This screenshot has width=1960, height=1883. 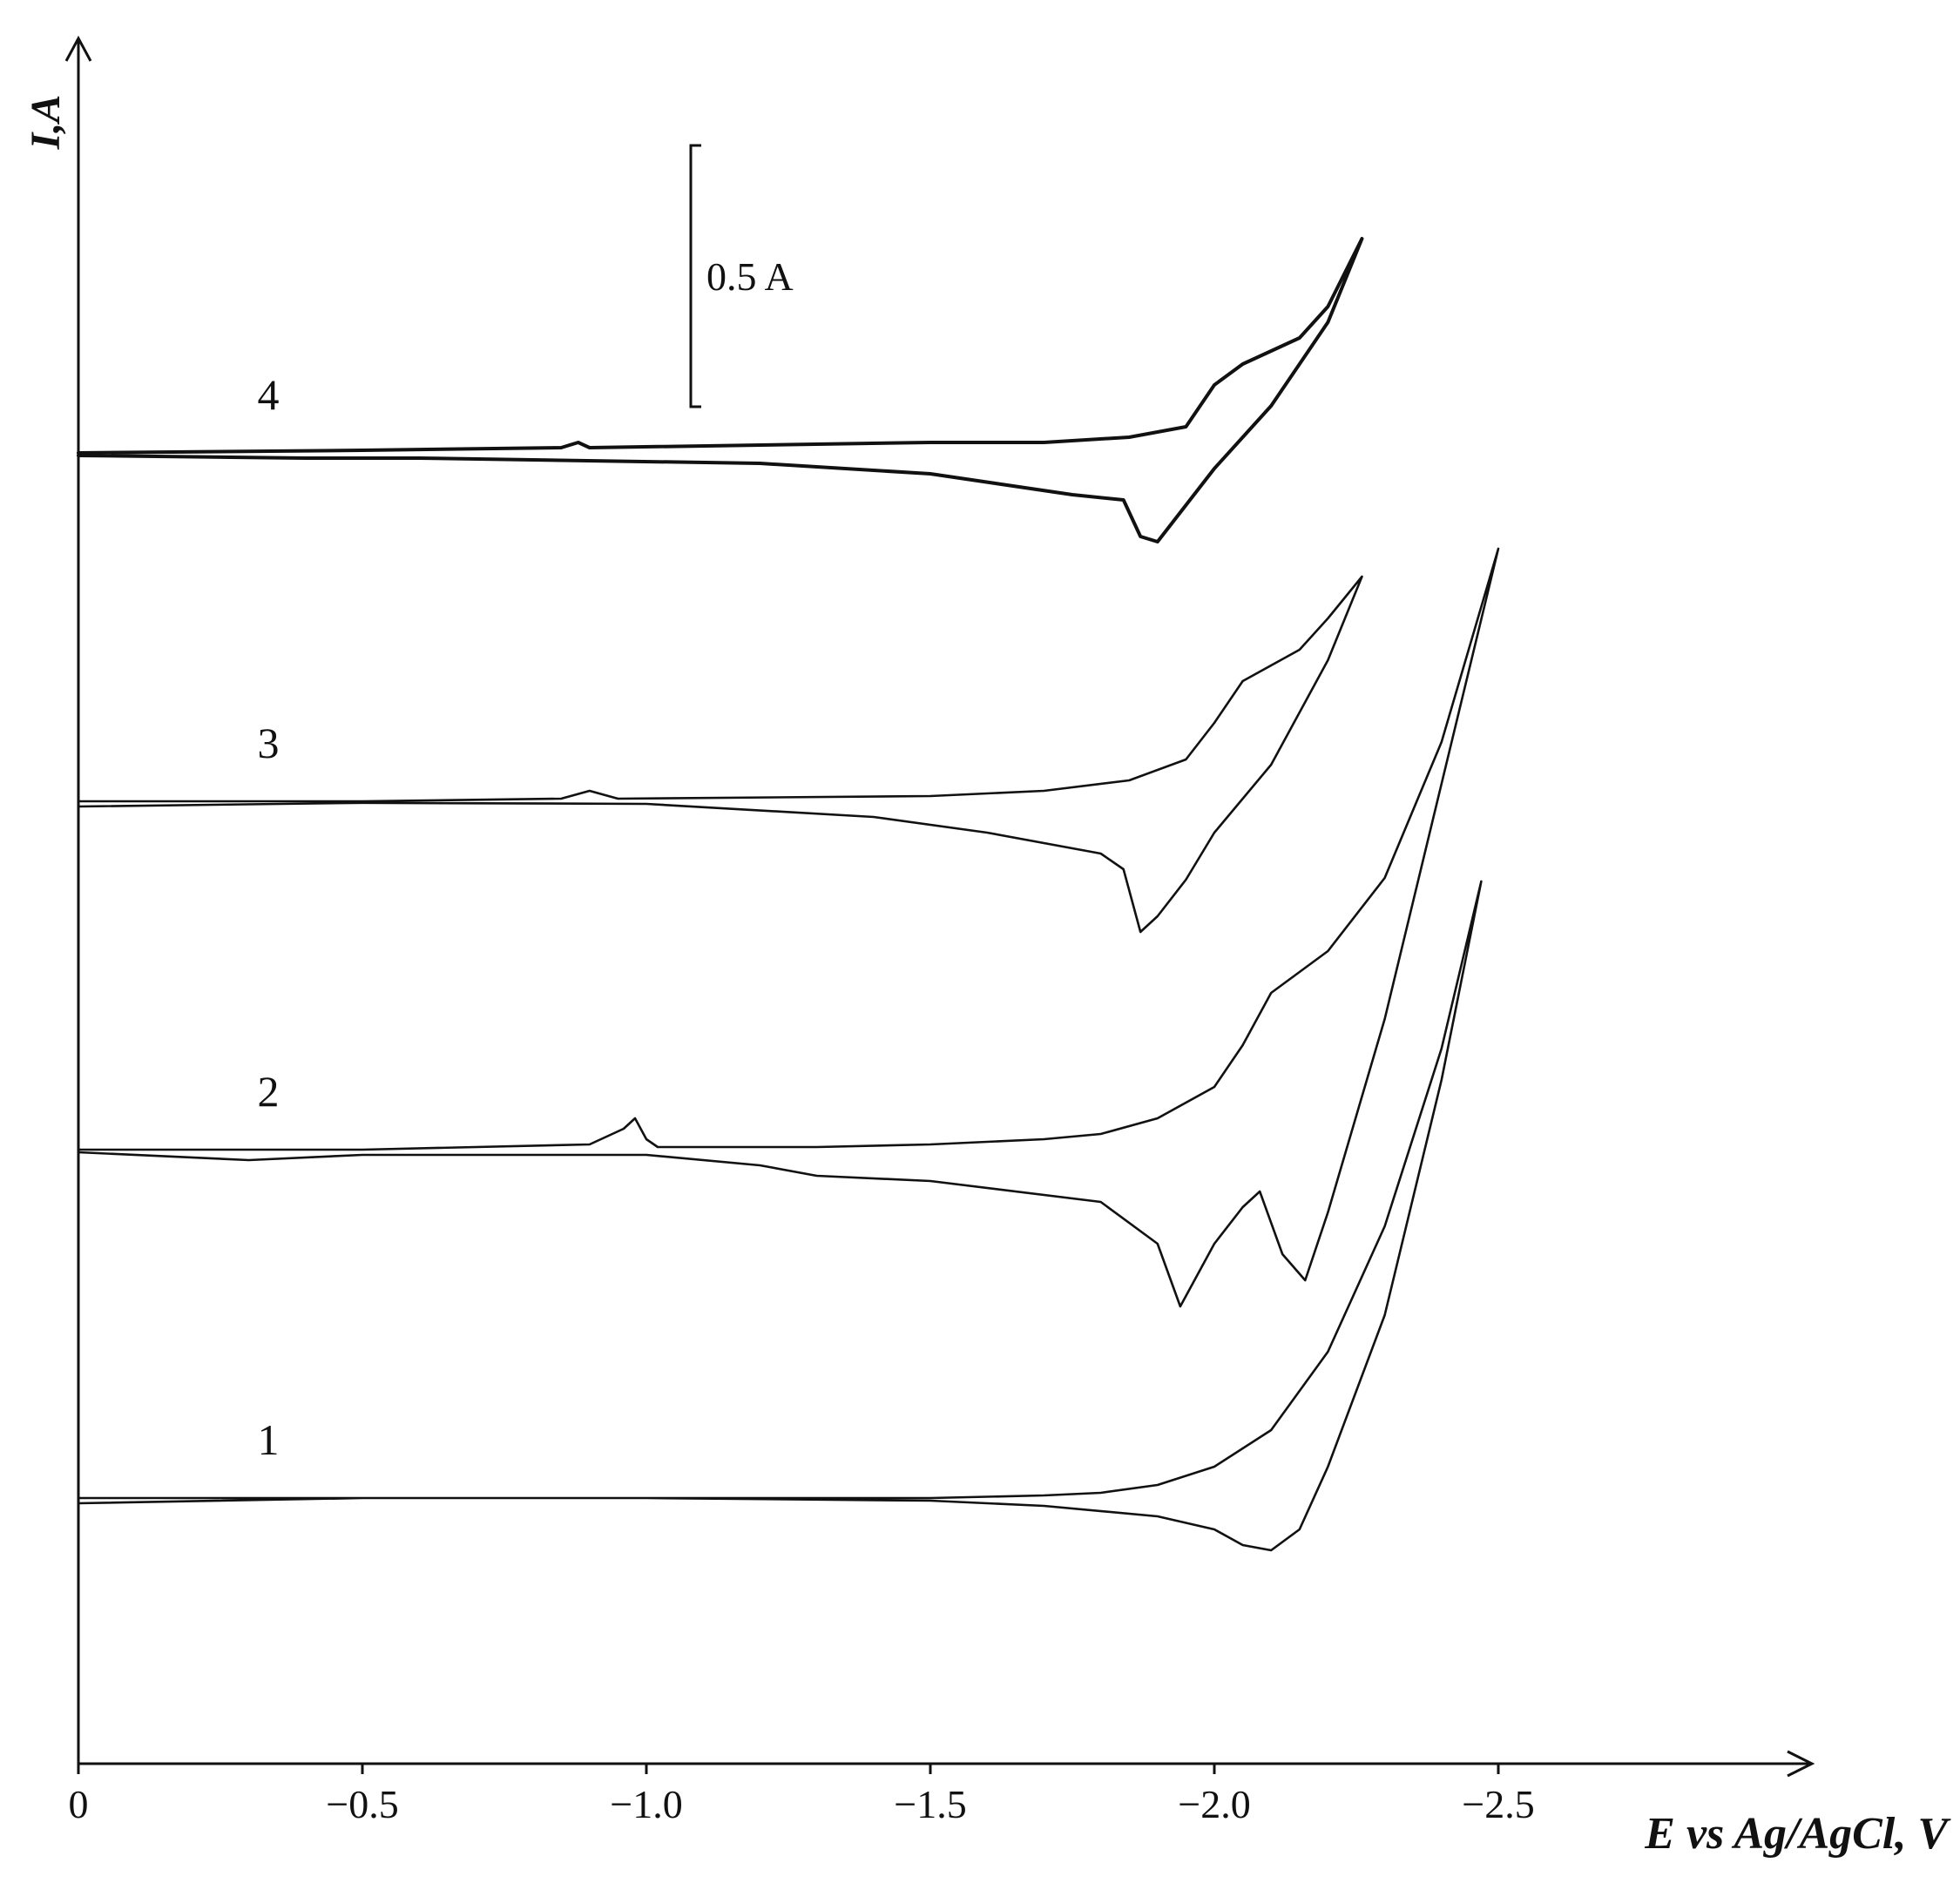 I want to click on y-axis-arrowhead, so click(x=78, y=48).